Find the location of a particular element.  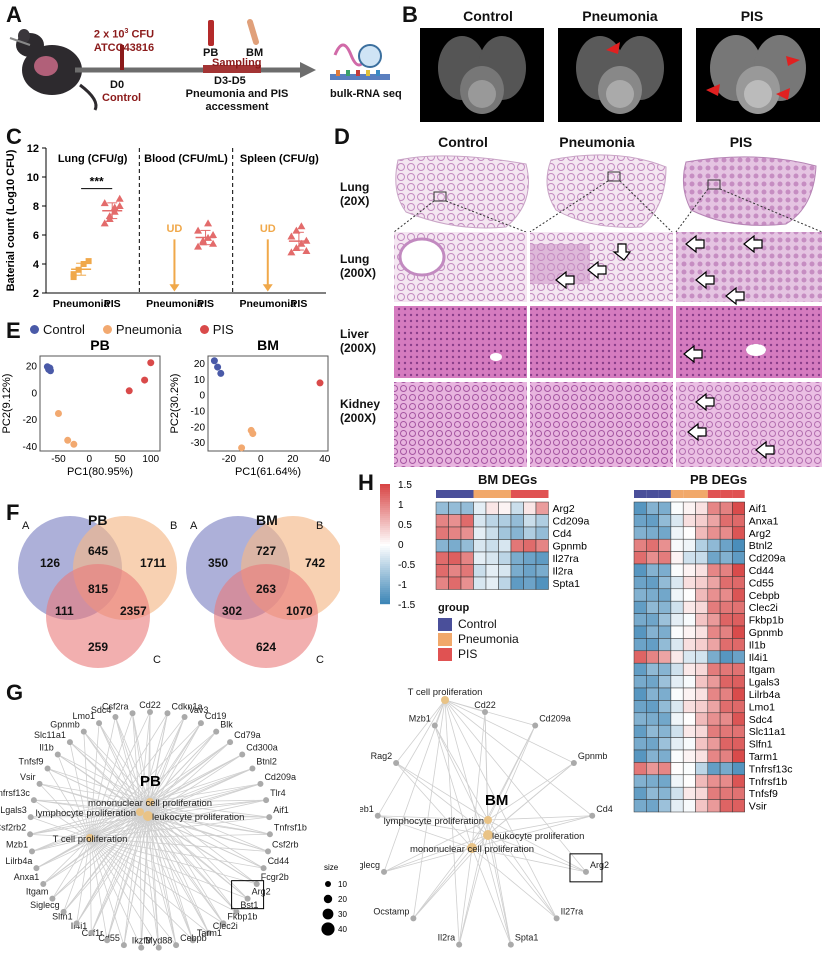

sequencing-icon is located at coordinates (360, 61).